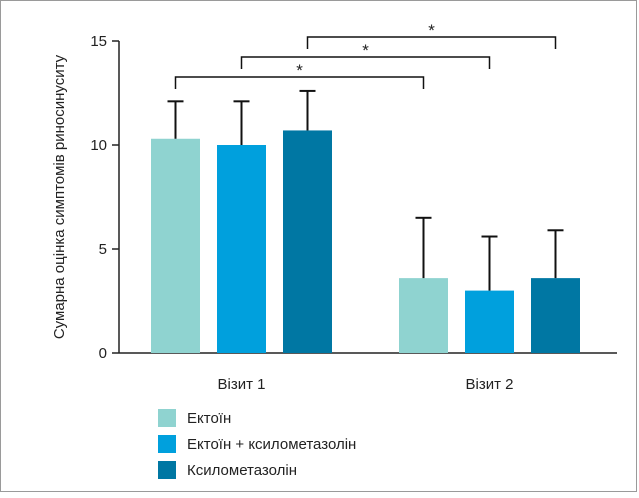 This screenshot has width=639, height=498. I want to click on y-axis-label: Сумарна оцінка симптомів риносинуситу, so click(59, 196).